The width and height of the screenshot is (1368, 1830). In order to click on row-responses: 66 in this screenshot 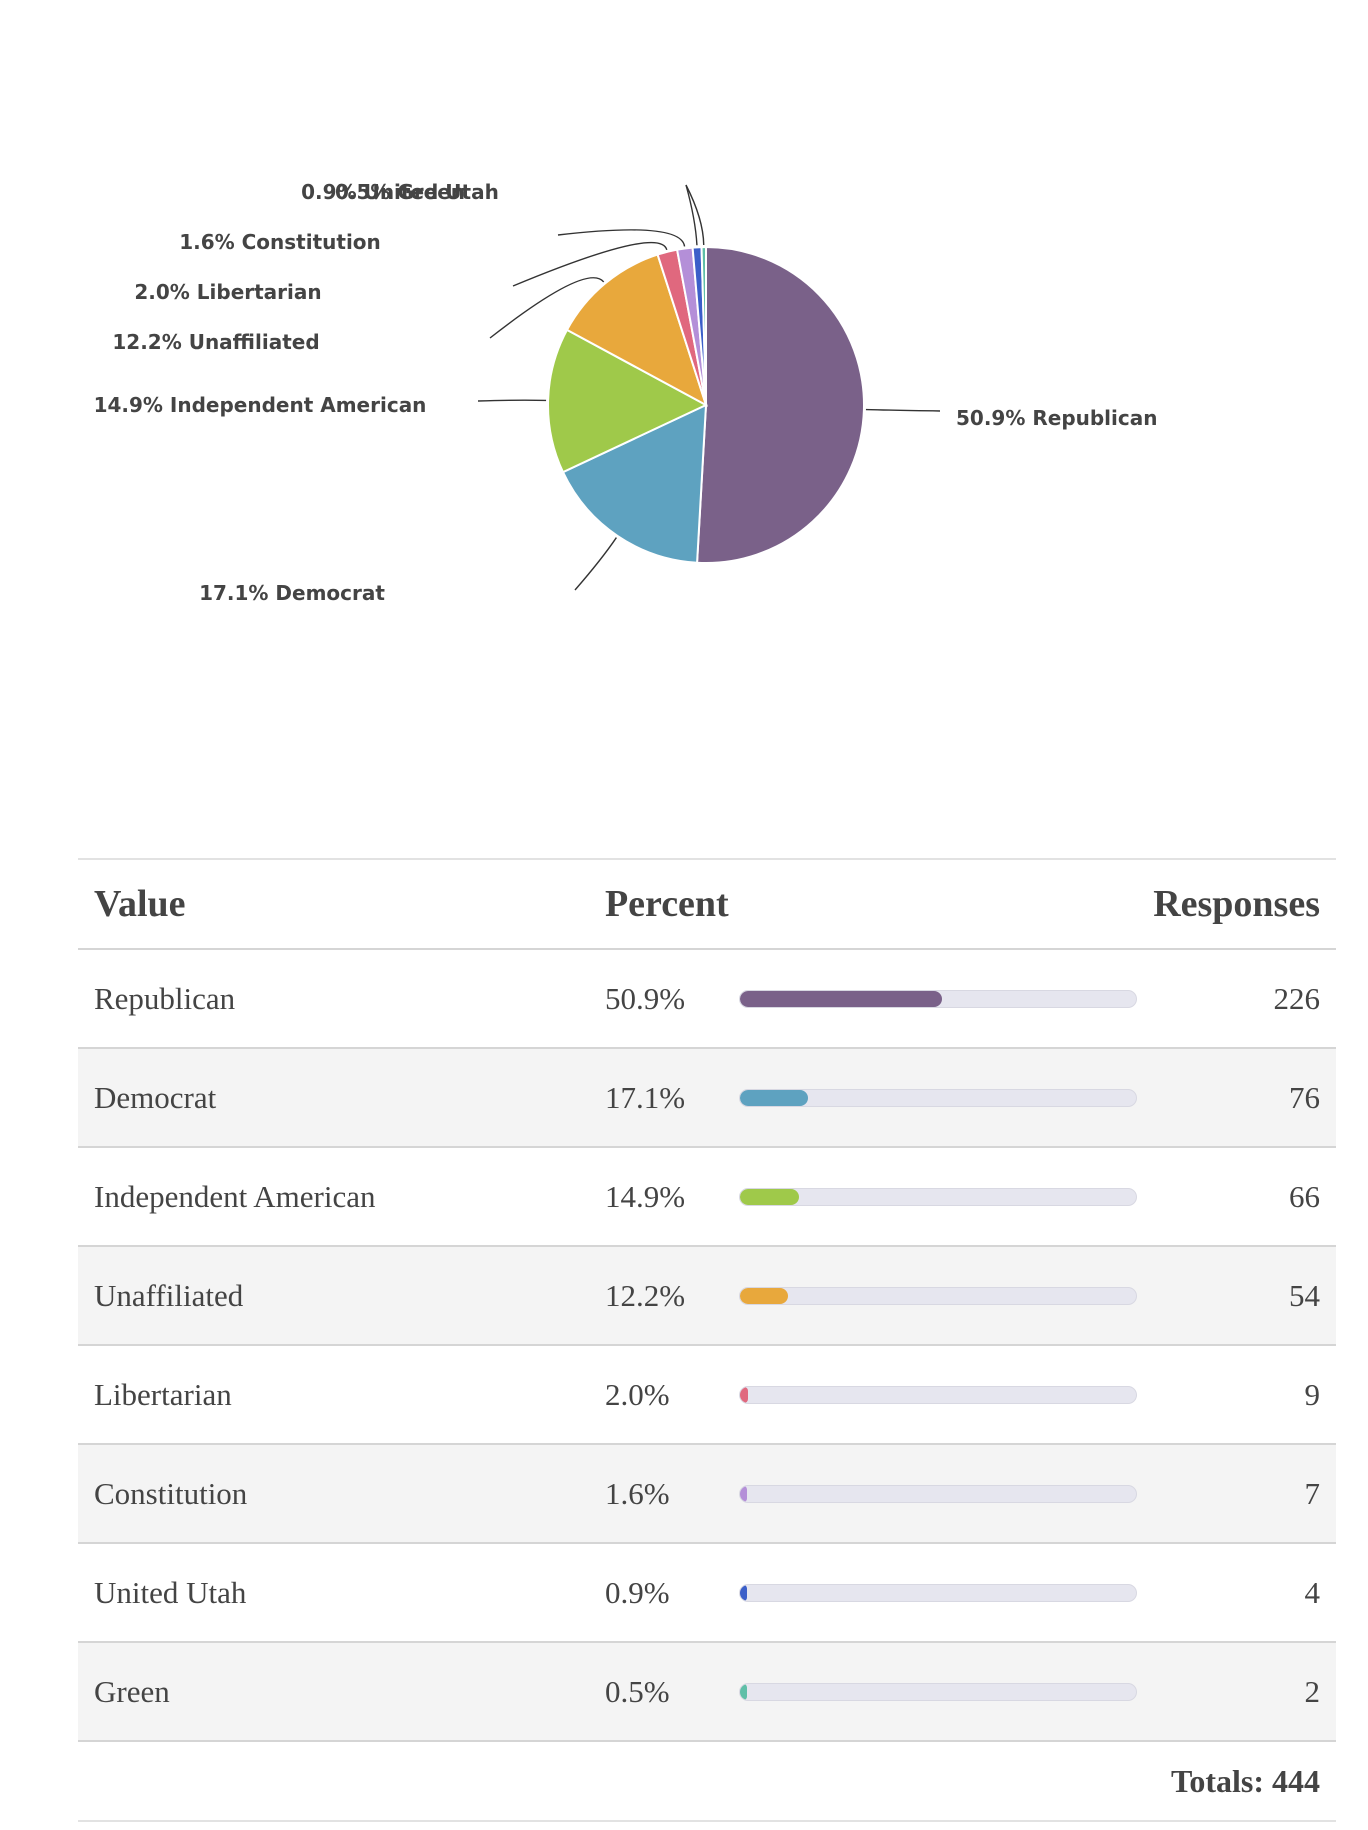, I will do `click(1236, 1197)`.